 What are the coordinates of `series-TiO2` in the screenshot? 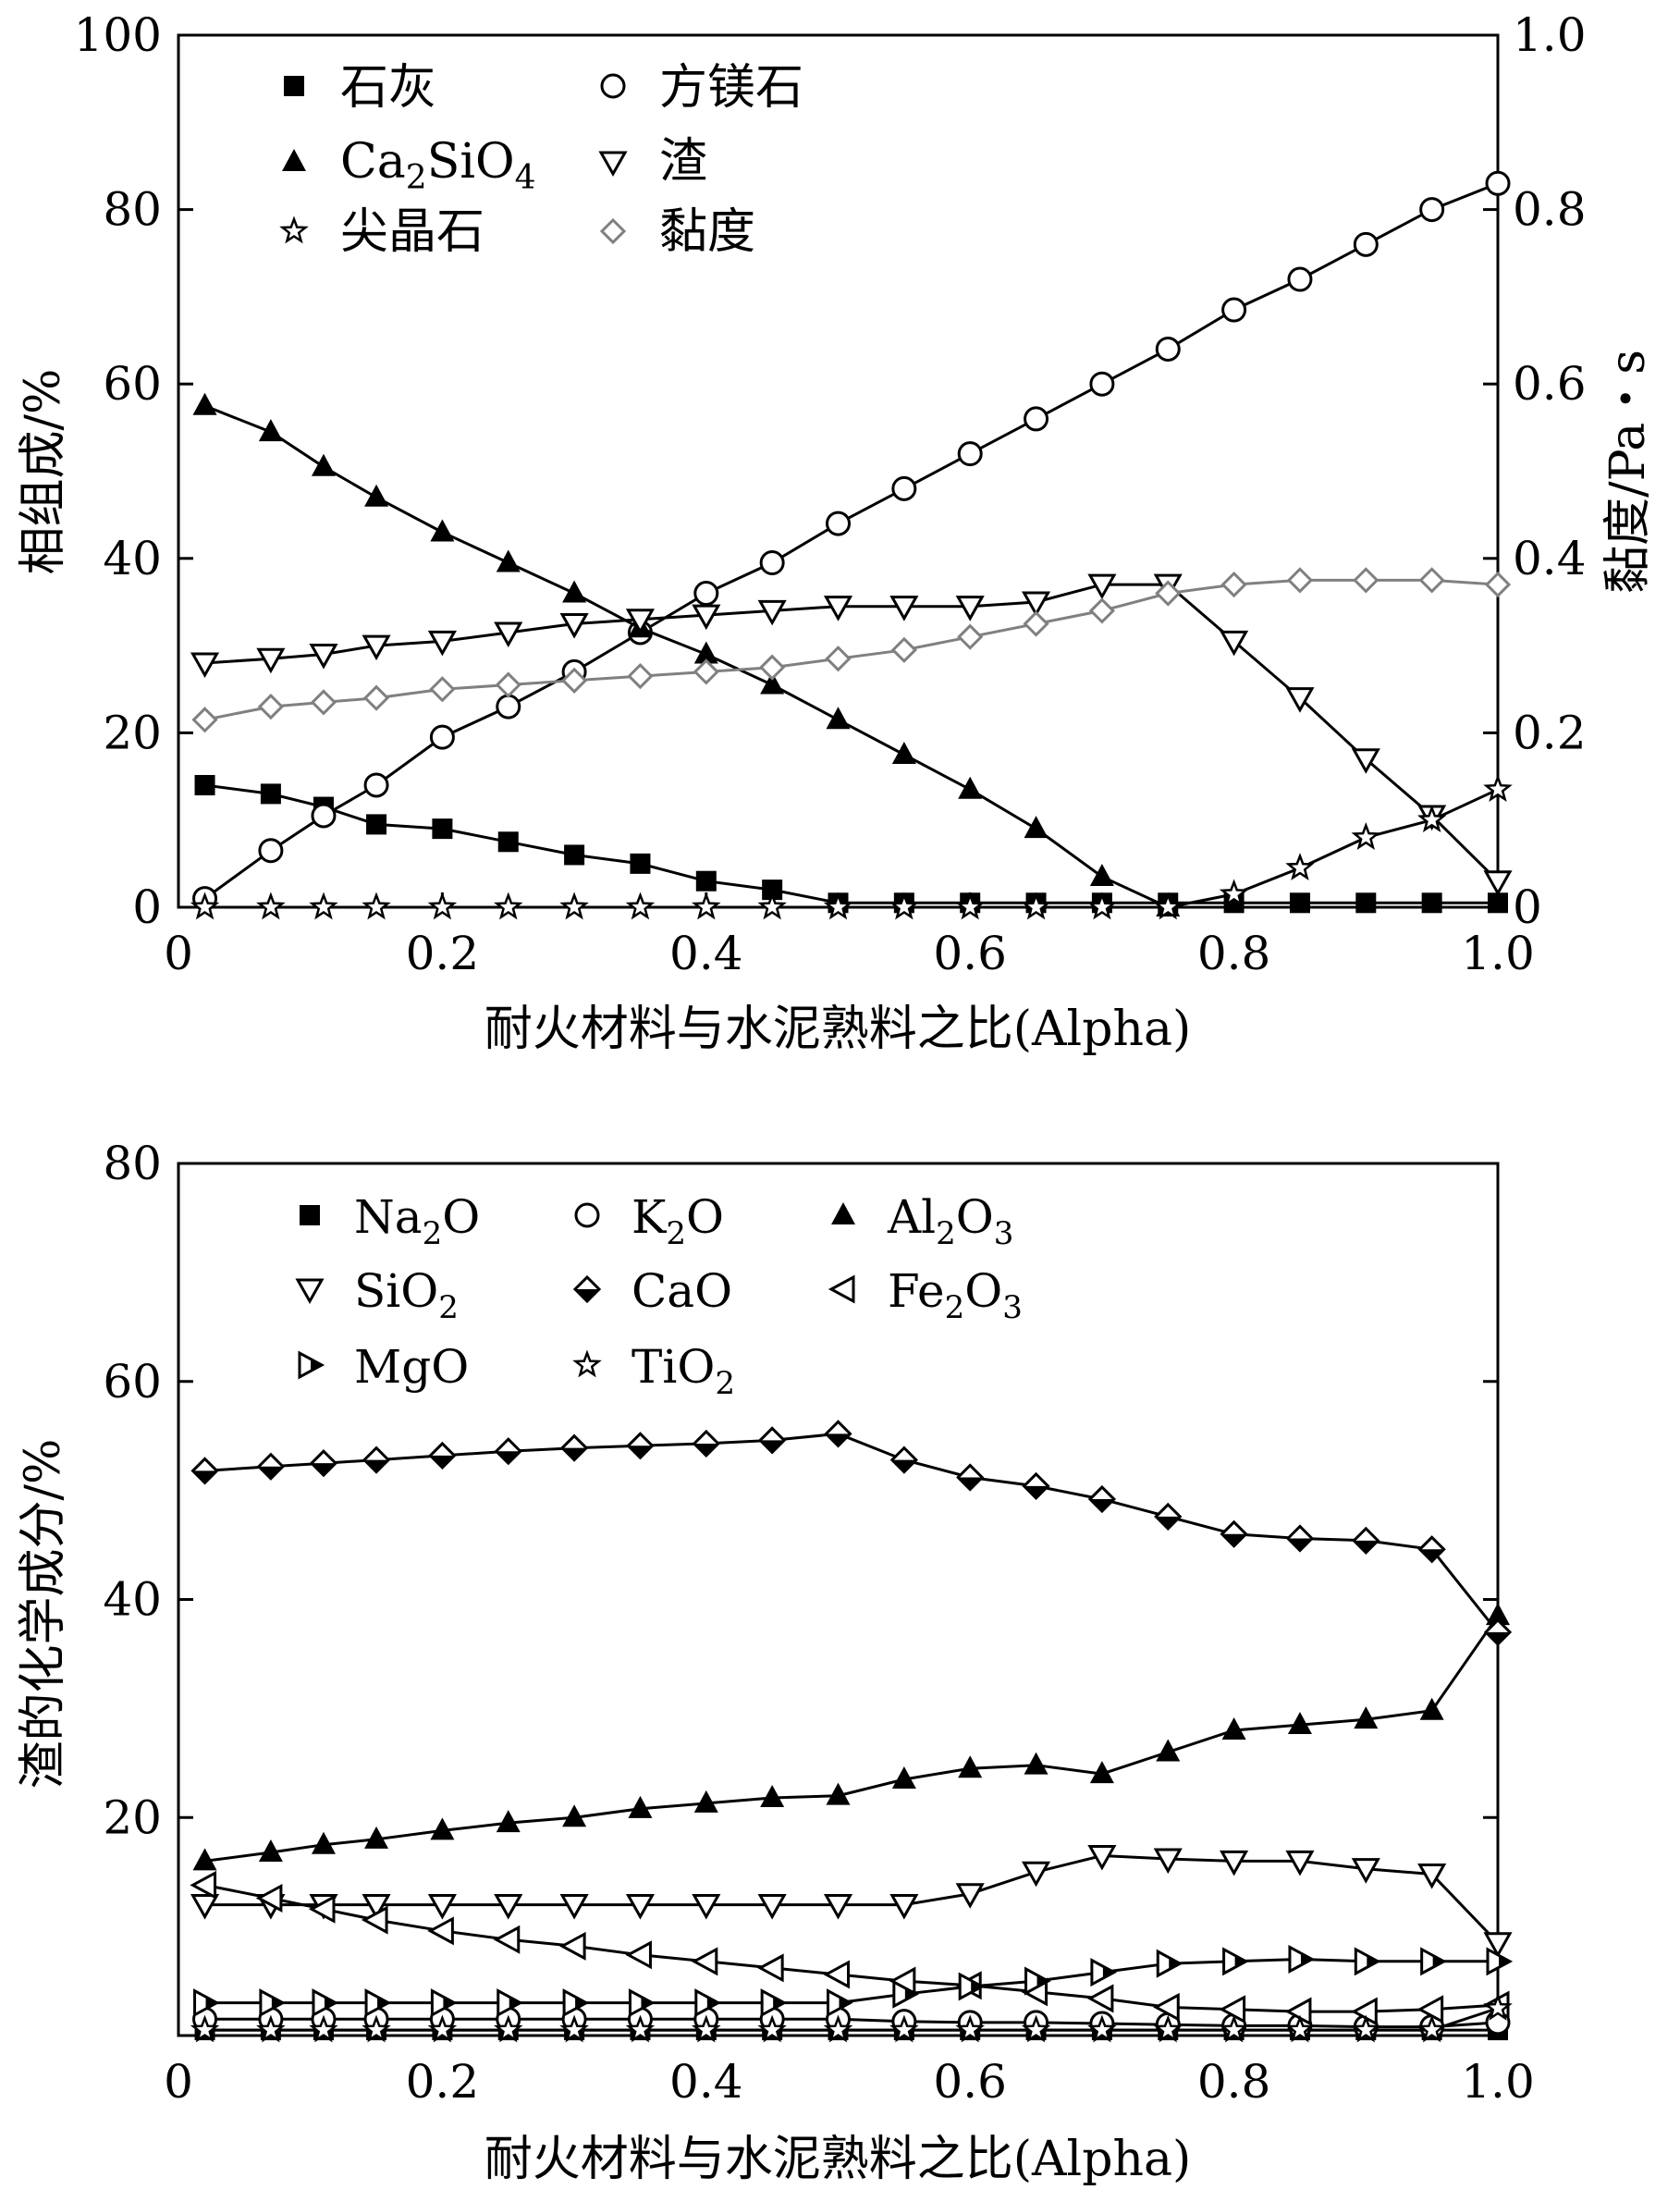 It's located at (851, 2017).